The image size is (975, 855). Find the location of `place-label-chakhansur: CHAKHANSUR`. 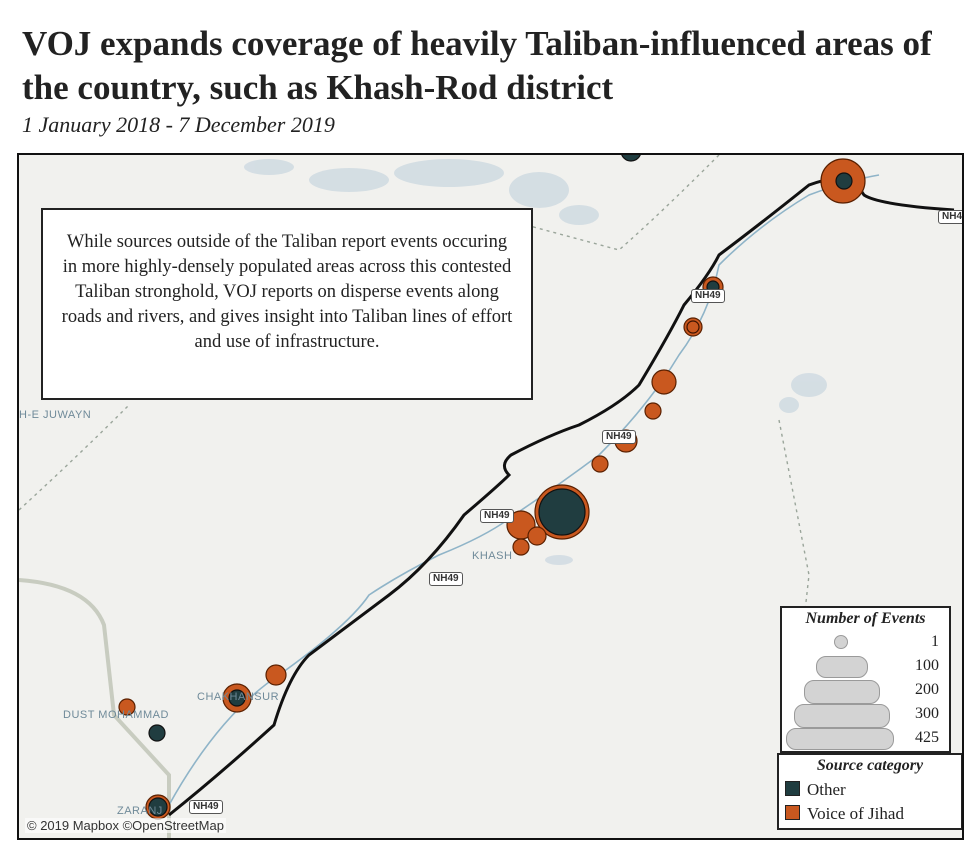

place-label-chakhansur: CHAKHANSUR is located at coordinates (238, 697).